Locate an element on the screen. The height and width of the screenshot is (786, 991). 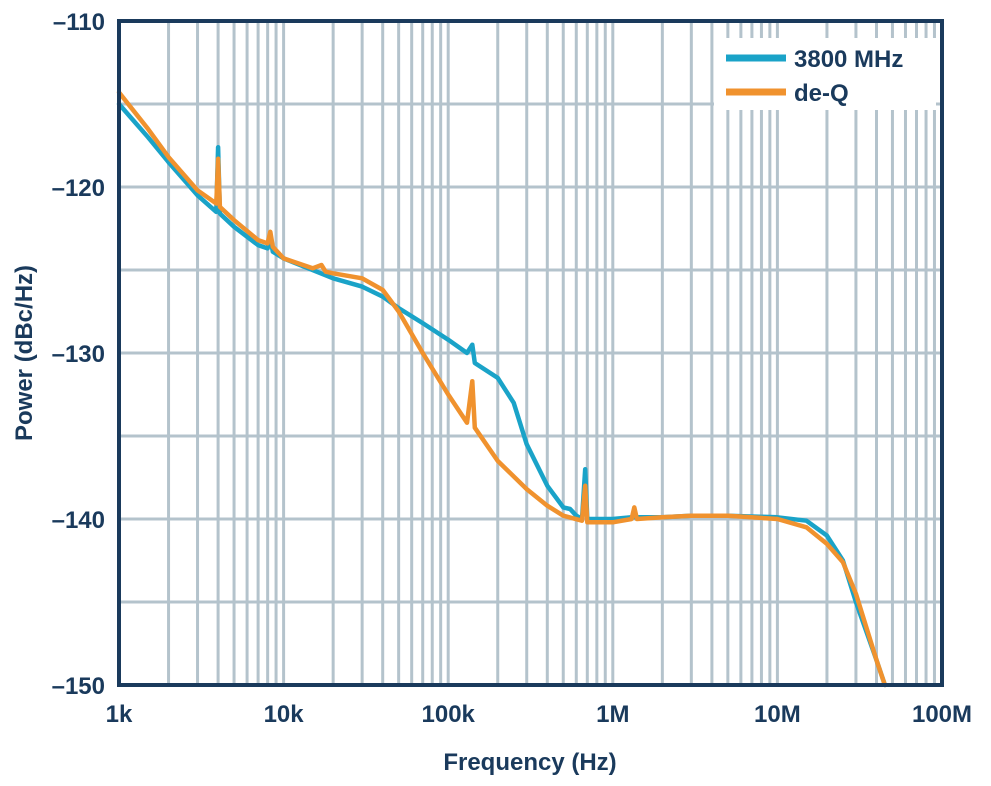
x-tick-label: 100k is located at coordinates (449, 714).